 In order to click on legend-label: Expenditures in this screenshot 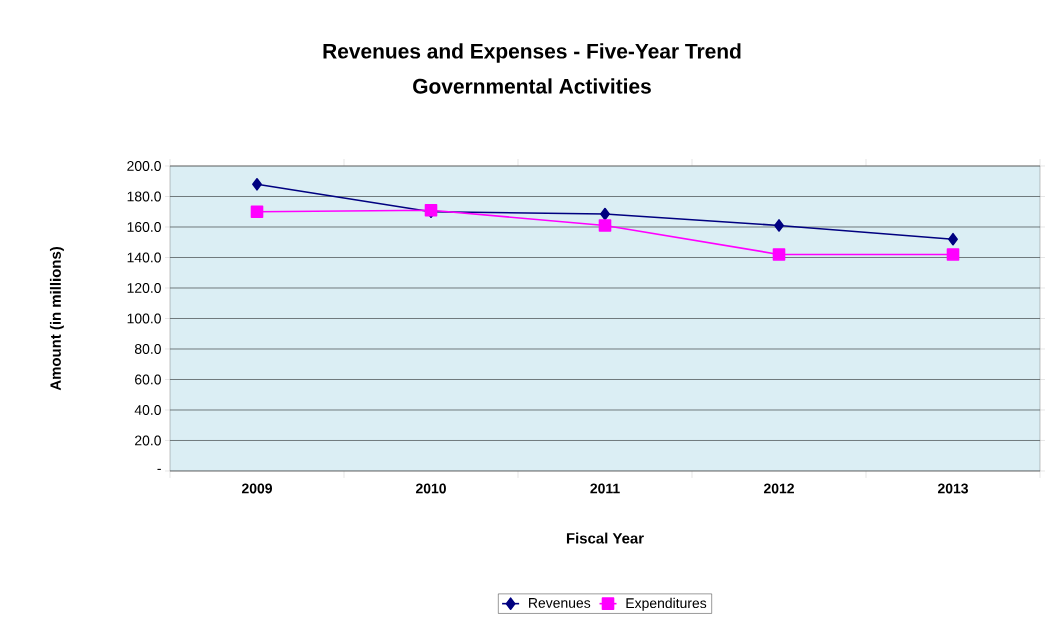, I will do `click(666, 604)`.